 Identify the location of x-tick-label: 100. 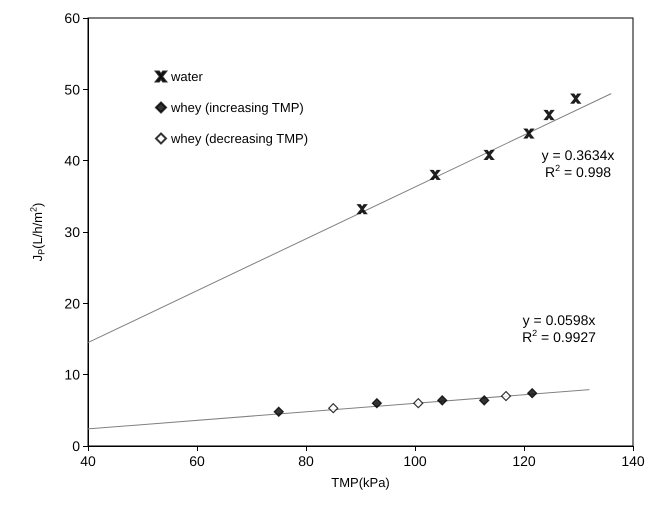
(415, 461).